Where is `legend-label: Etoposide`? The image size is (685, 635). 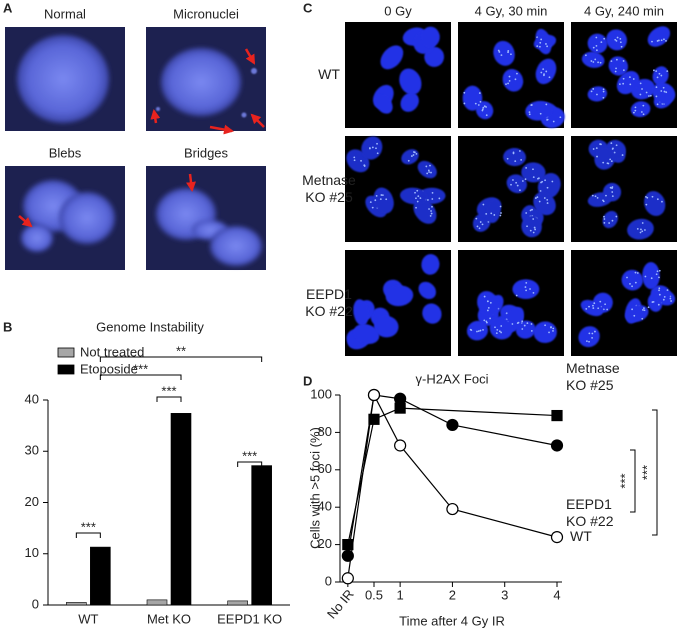
legend-label: Etoposide is located at coordinates (109, 368).